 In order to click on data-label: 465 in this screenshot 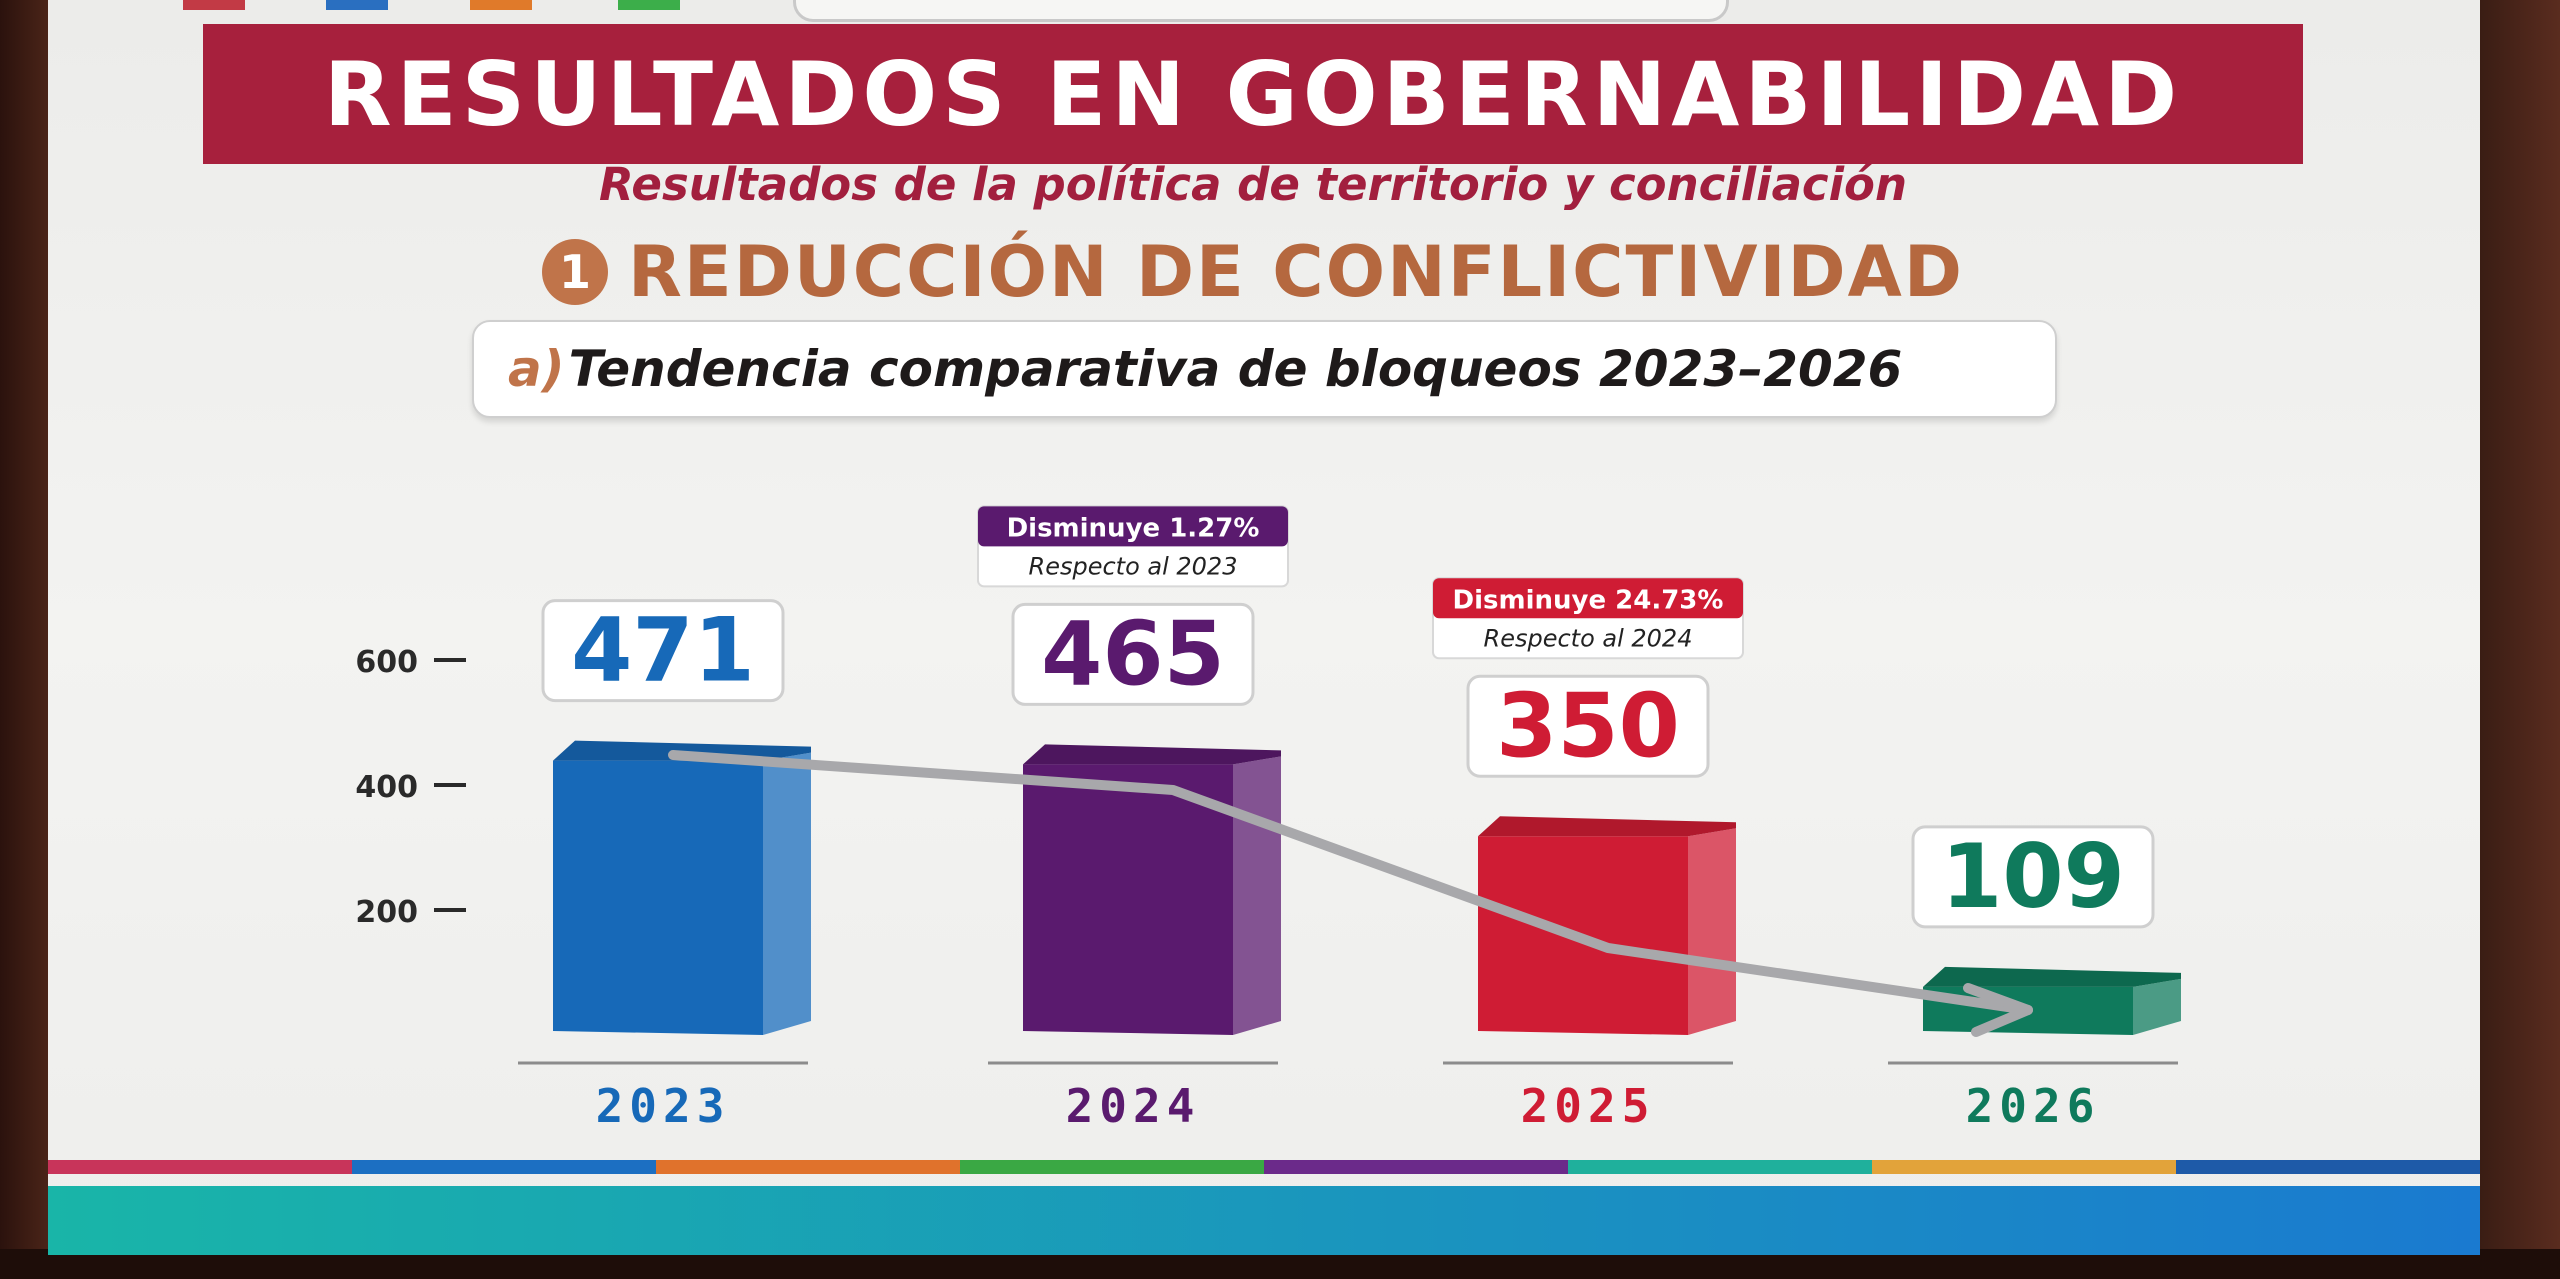, I will do `click(1133, 653)`.